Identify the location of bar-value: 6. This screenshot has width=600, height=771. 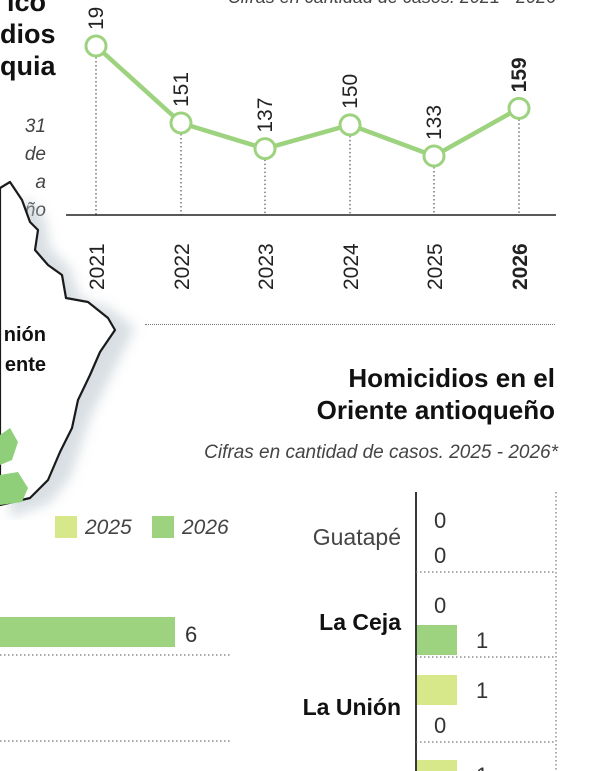
(191, 634).